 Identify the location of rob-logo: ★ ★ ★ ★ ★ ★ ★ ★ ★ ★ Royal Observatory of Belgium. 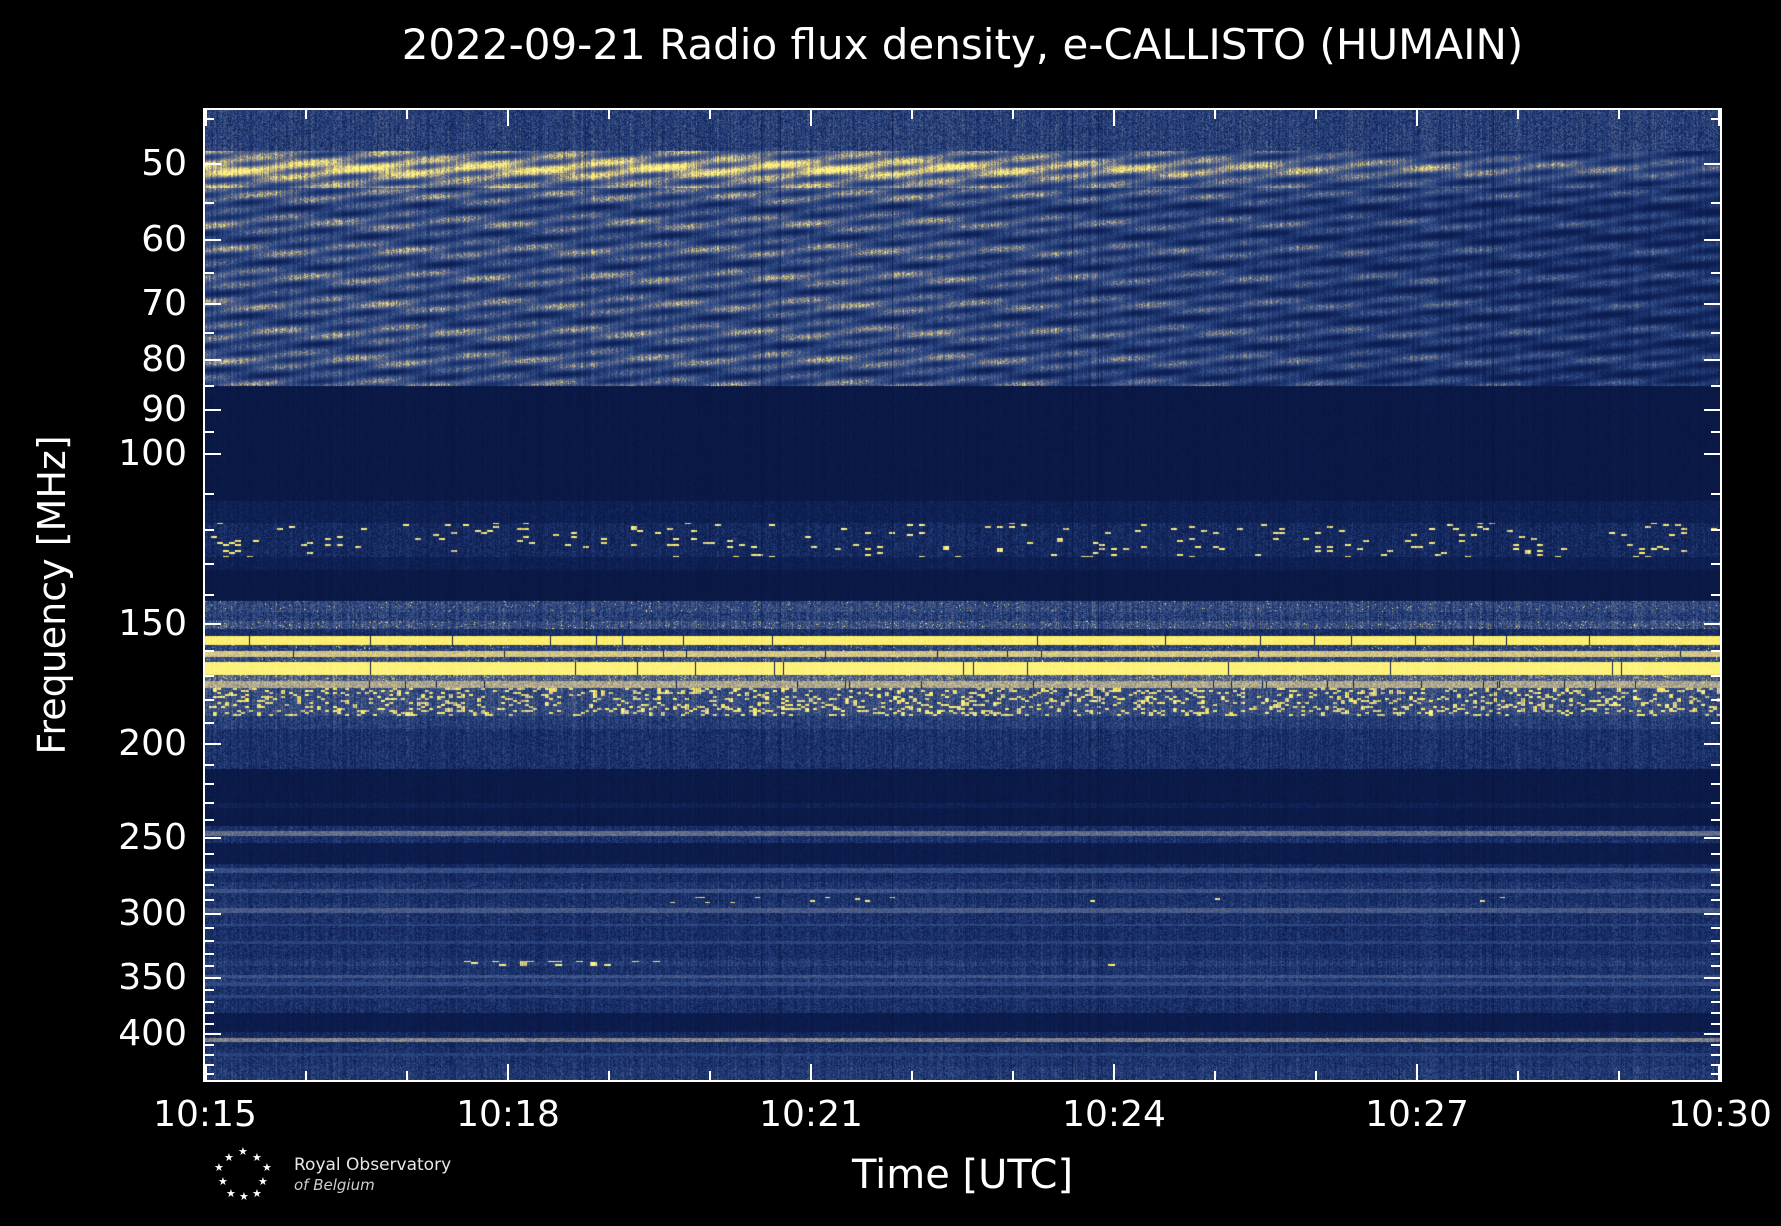
(331, 1174).